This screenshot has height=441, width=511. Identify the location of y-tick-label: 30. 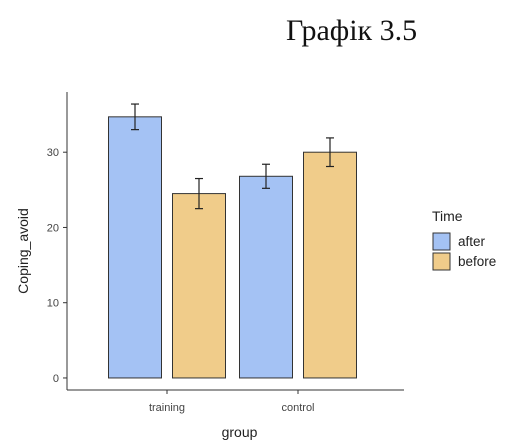
(53, 153).